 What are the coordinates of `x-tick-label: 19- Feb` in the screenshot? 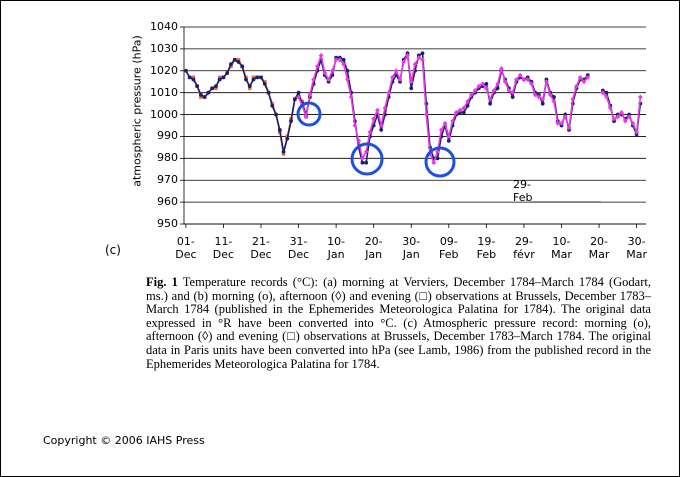 It's located at (486, 248).